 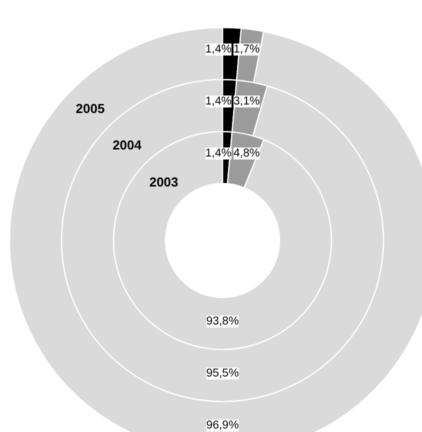 What do you see at coordinates (163, 182) in the screenshot?
I see `slice-label: 2003` at bounding box center [163, 182].